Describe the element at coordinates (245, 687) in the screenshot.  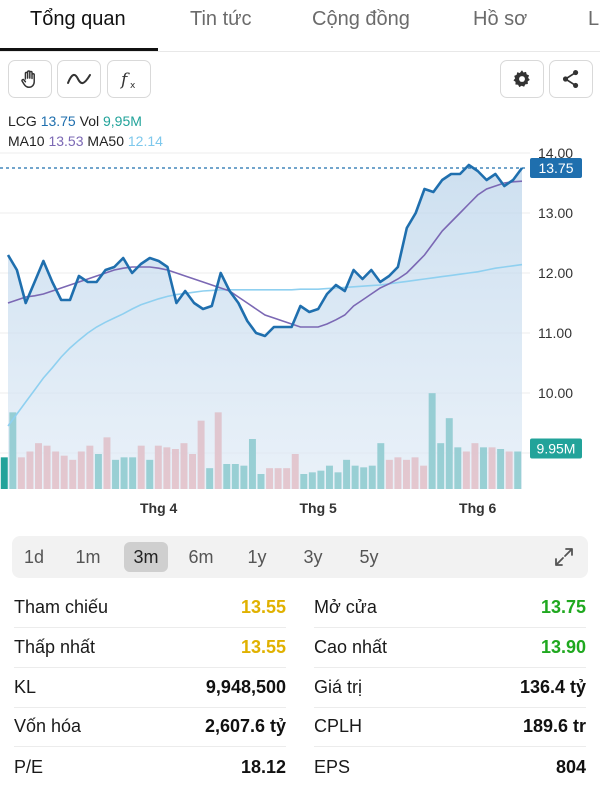
I see `stat-value: 9,948,500` at that location.